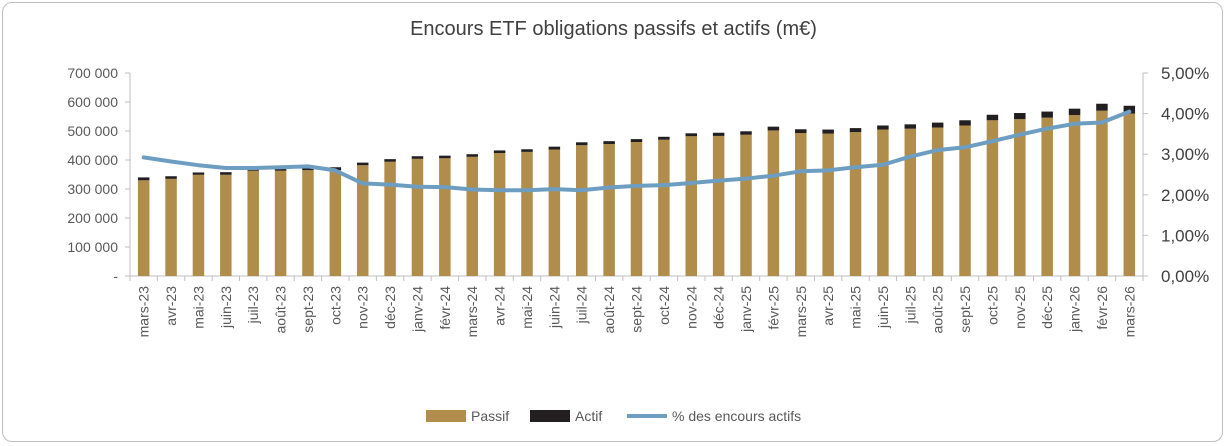 This screenshot has height=446, width=1227. I want to click on x-tick-label: juil-24, so click(582, 305).